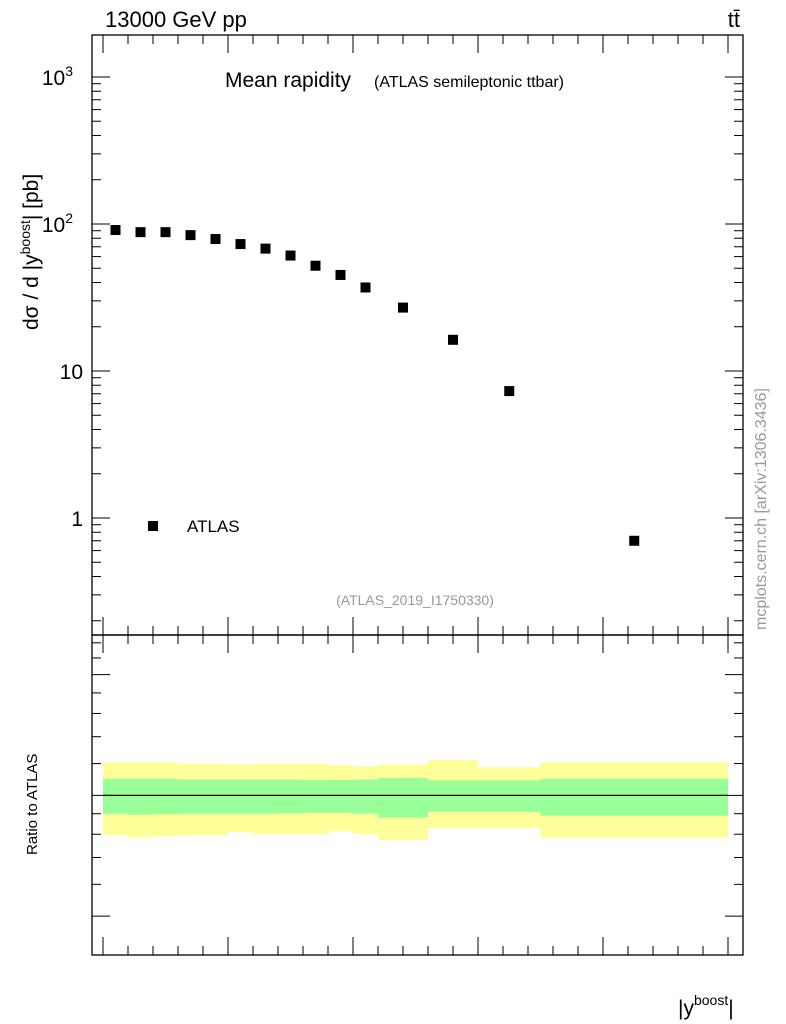 The height and width of the screenshot is (1024, 786). Describe the element at coordinates (213, 526) in the screenshot. I see `legend-label: ATLAS` at that location.